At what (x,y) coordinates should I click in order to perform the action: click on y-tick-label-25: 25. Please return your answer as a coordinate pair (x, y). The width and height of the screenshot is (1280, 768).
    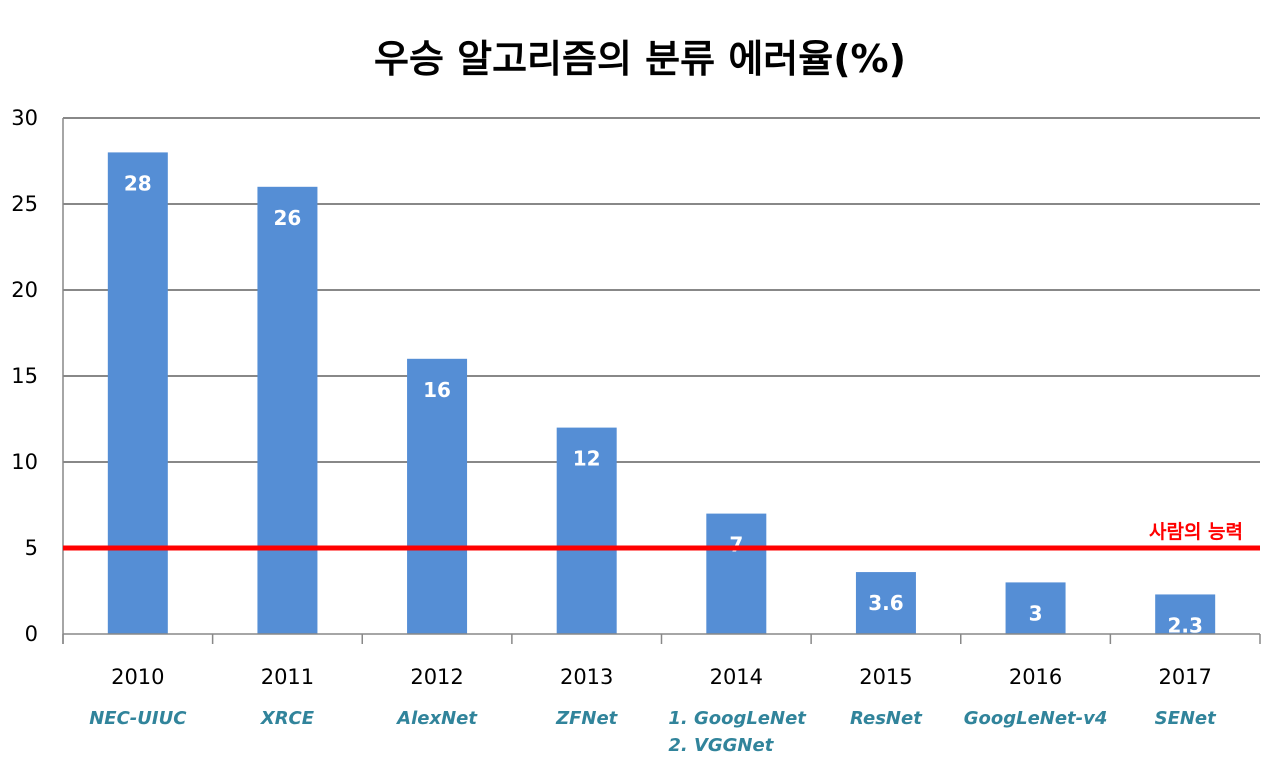
    Looking at the image, I should click on (24, 204).